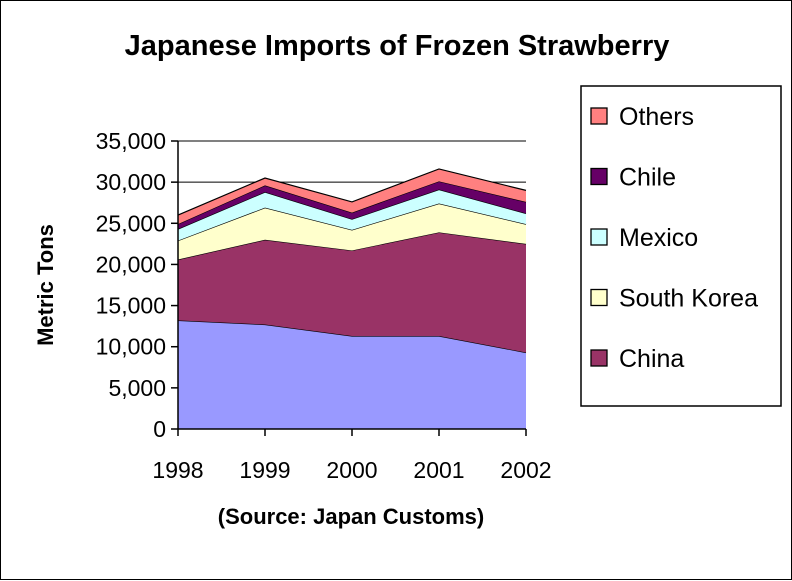 The width and height of the screenshot is (792, 581). I want to click on x-tick-label-2: 2000, so click(351, 470).